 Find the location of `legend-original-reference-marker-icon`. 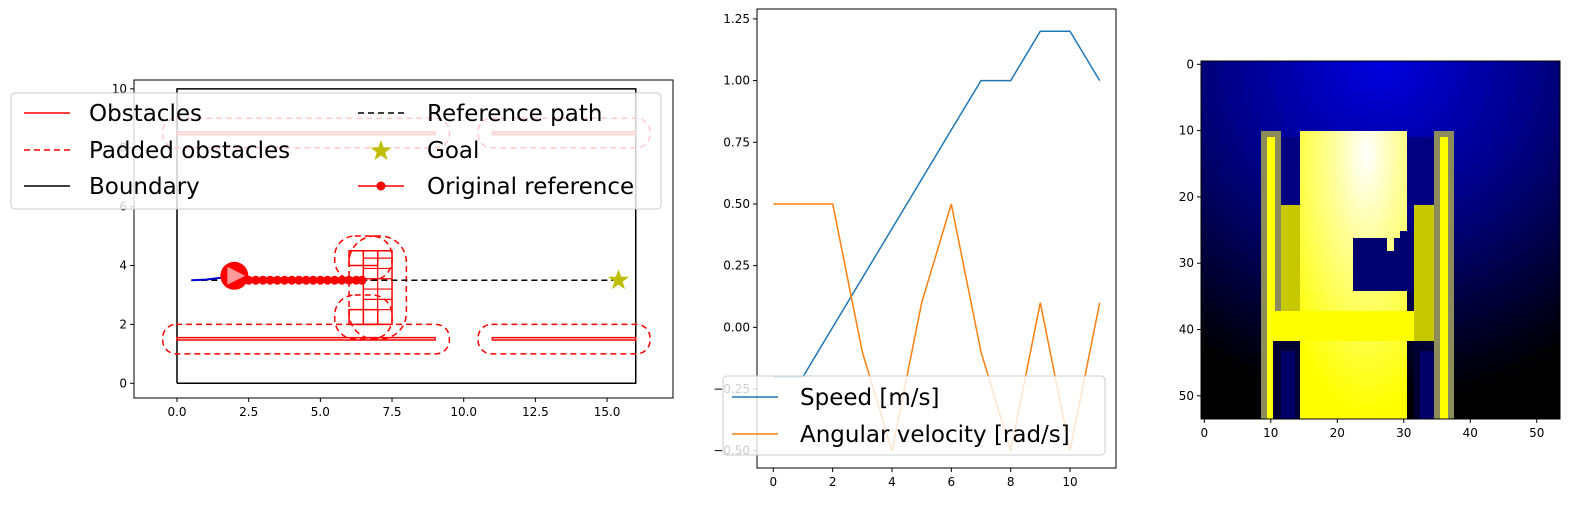

legend-original-reference-marker-icon is located at coordinates (381, 186).